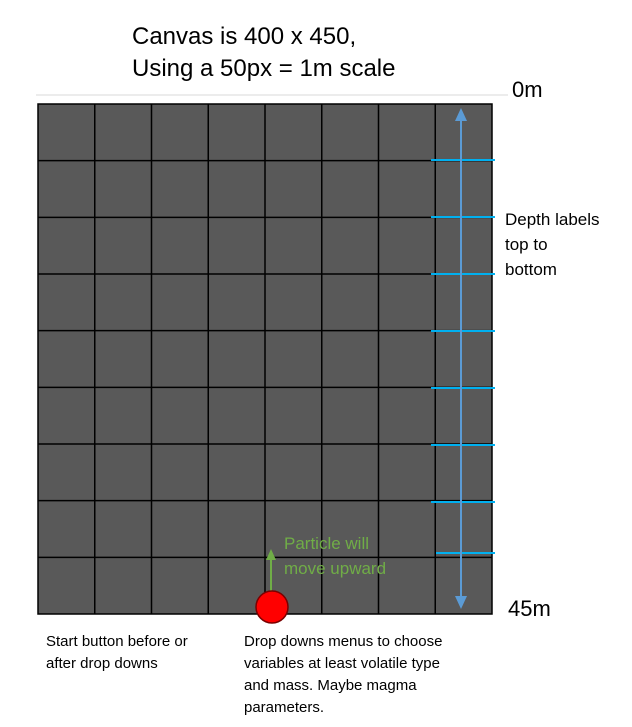  What do you see at coordinates (330, 685) in the screenshot?
I see `dropdown-note-line-3: and mass. Maybe magma` at bounding box center [330, 685].